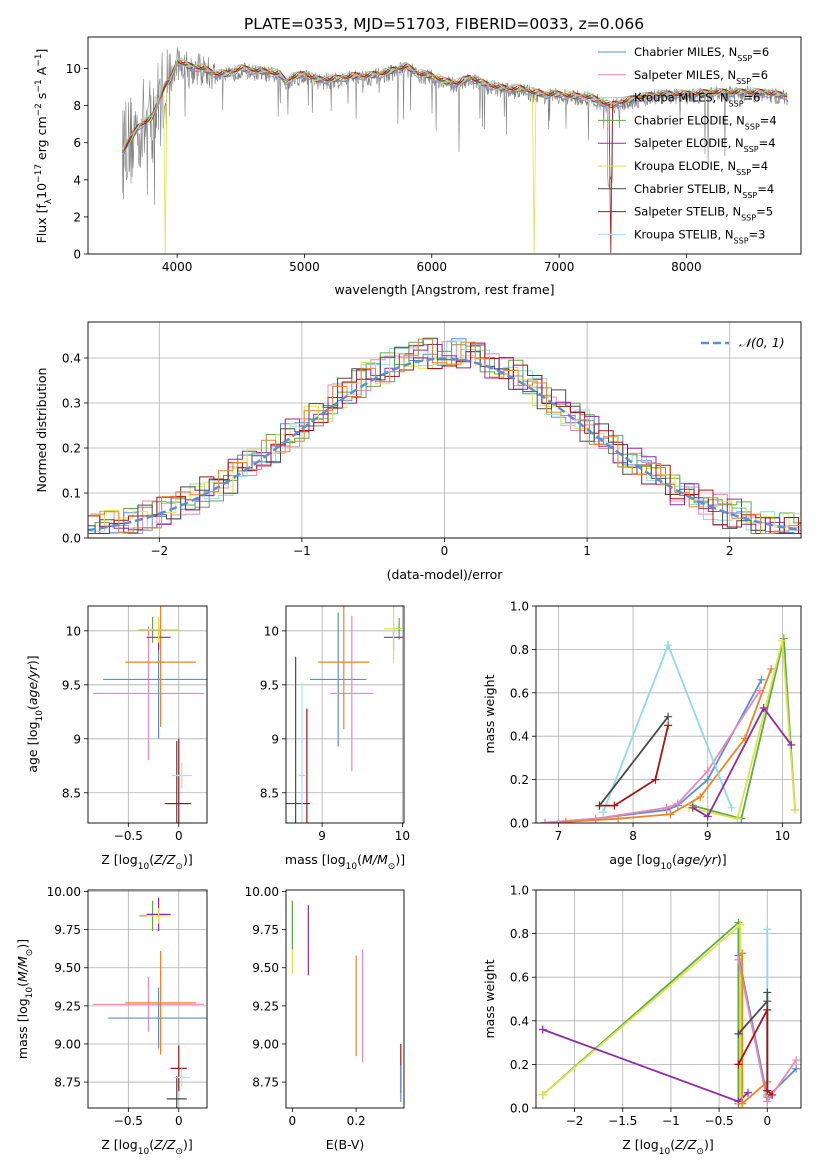 The width and height of the screenshot is (819, 1170). I want to click on model-spectrum-line, so click(455, 157).